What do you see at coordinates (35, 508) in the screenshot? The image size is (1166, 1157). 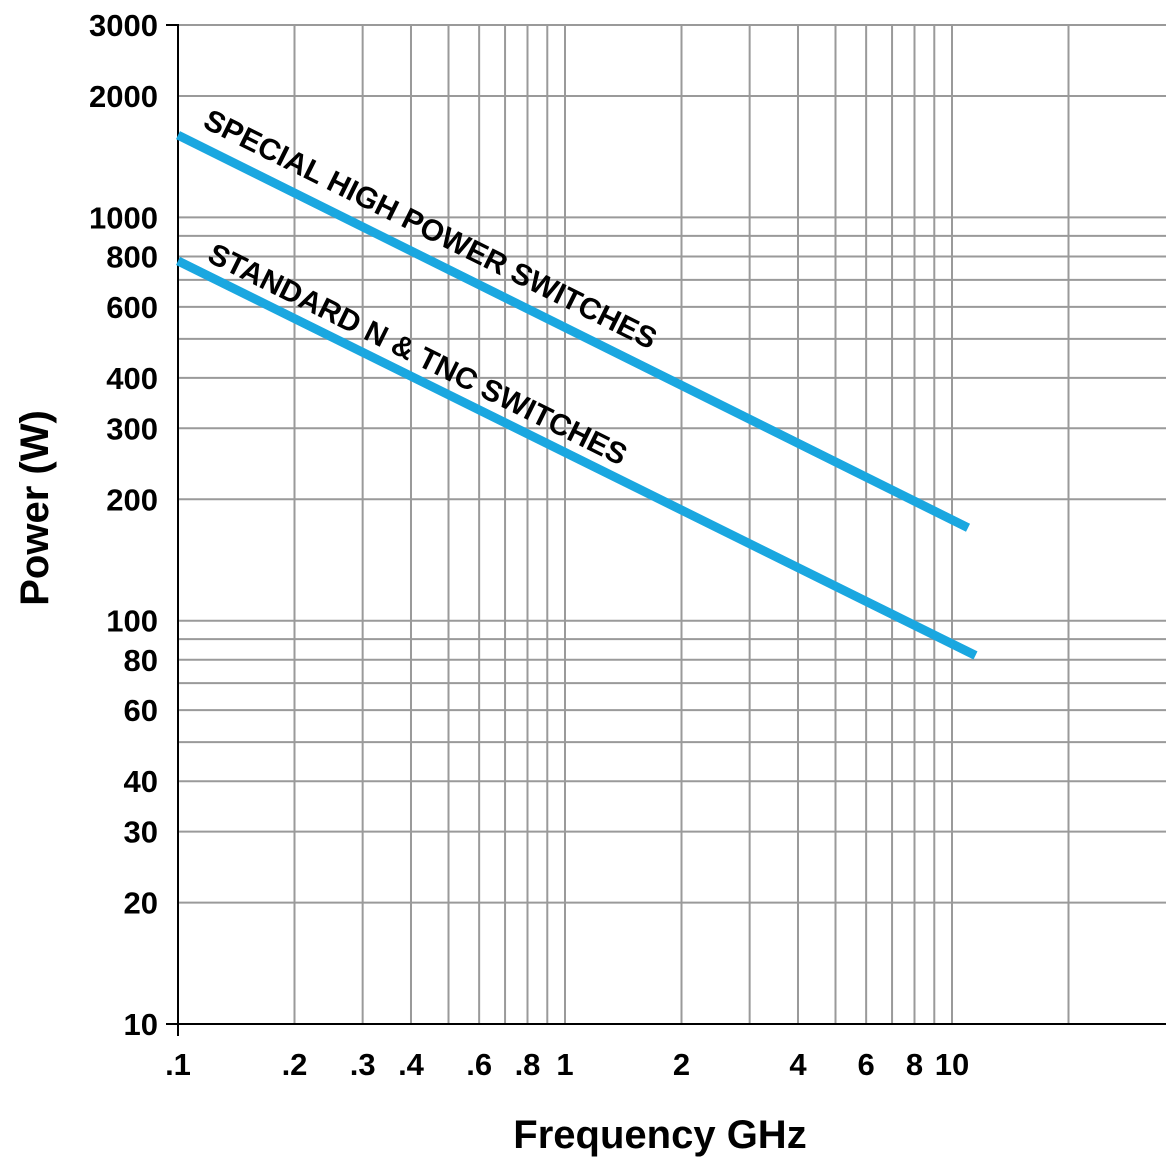 I see `y-axis-title: Power (W)` at bounding box center [35, 508].